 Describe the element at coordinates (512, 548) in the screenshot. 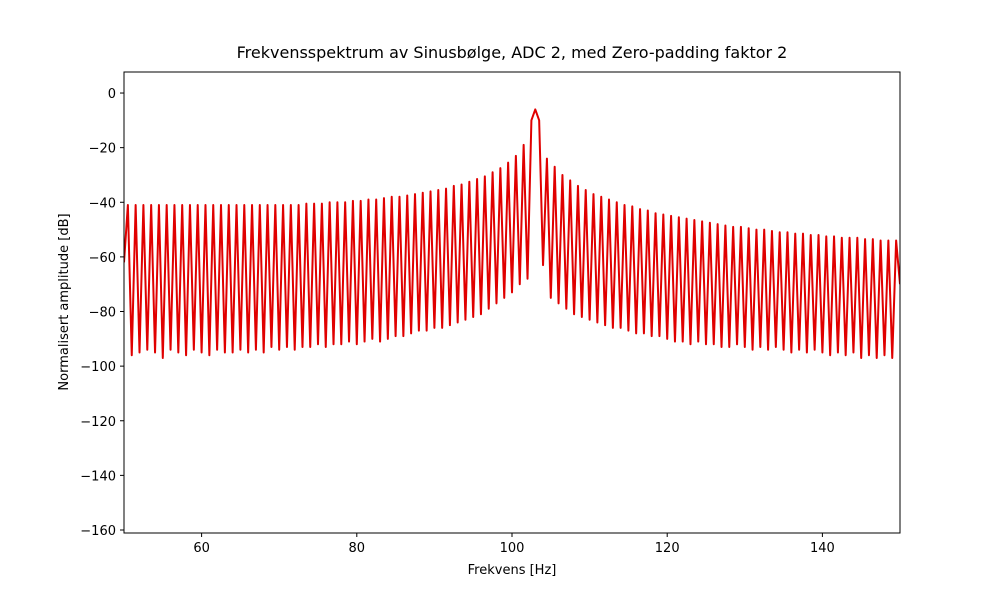

I see `x-tick-label: 100` at that location.